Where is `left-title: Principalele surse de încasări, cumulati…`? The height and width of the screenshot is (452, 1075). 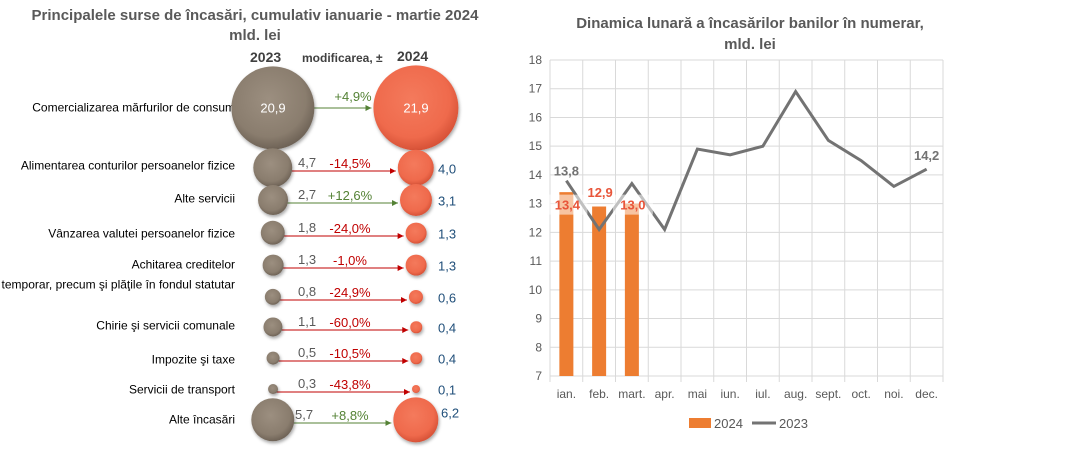
left-title: Principalele surse de încasări, cumulati… is located at coordinates (255, 15).